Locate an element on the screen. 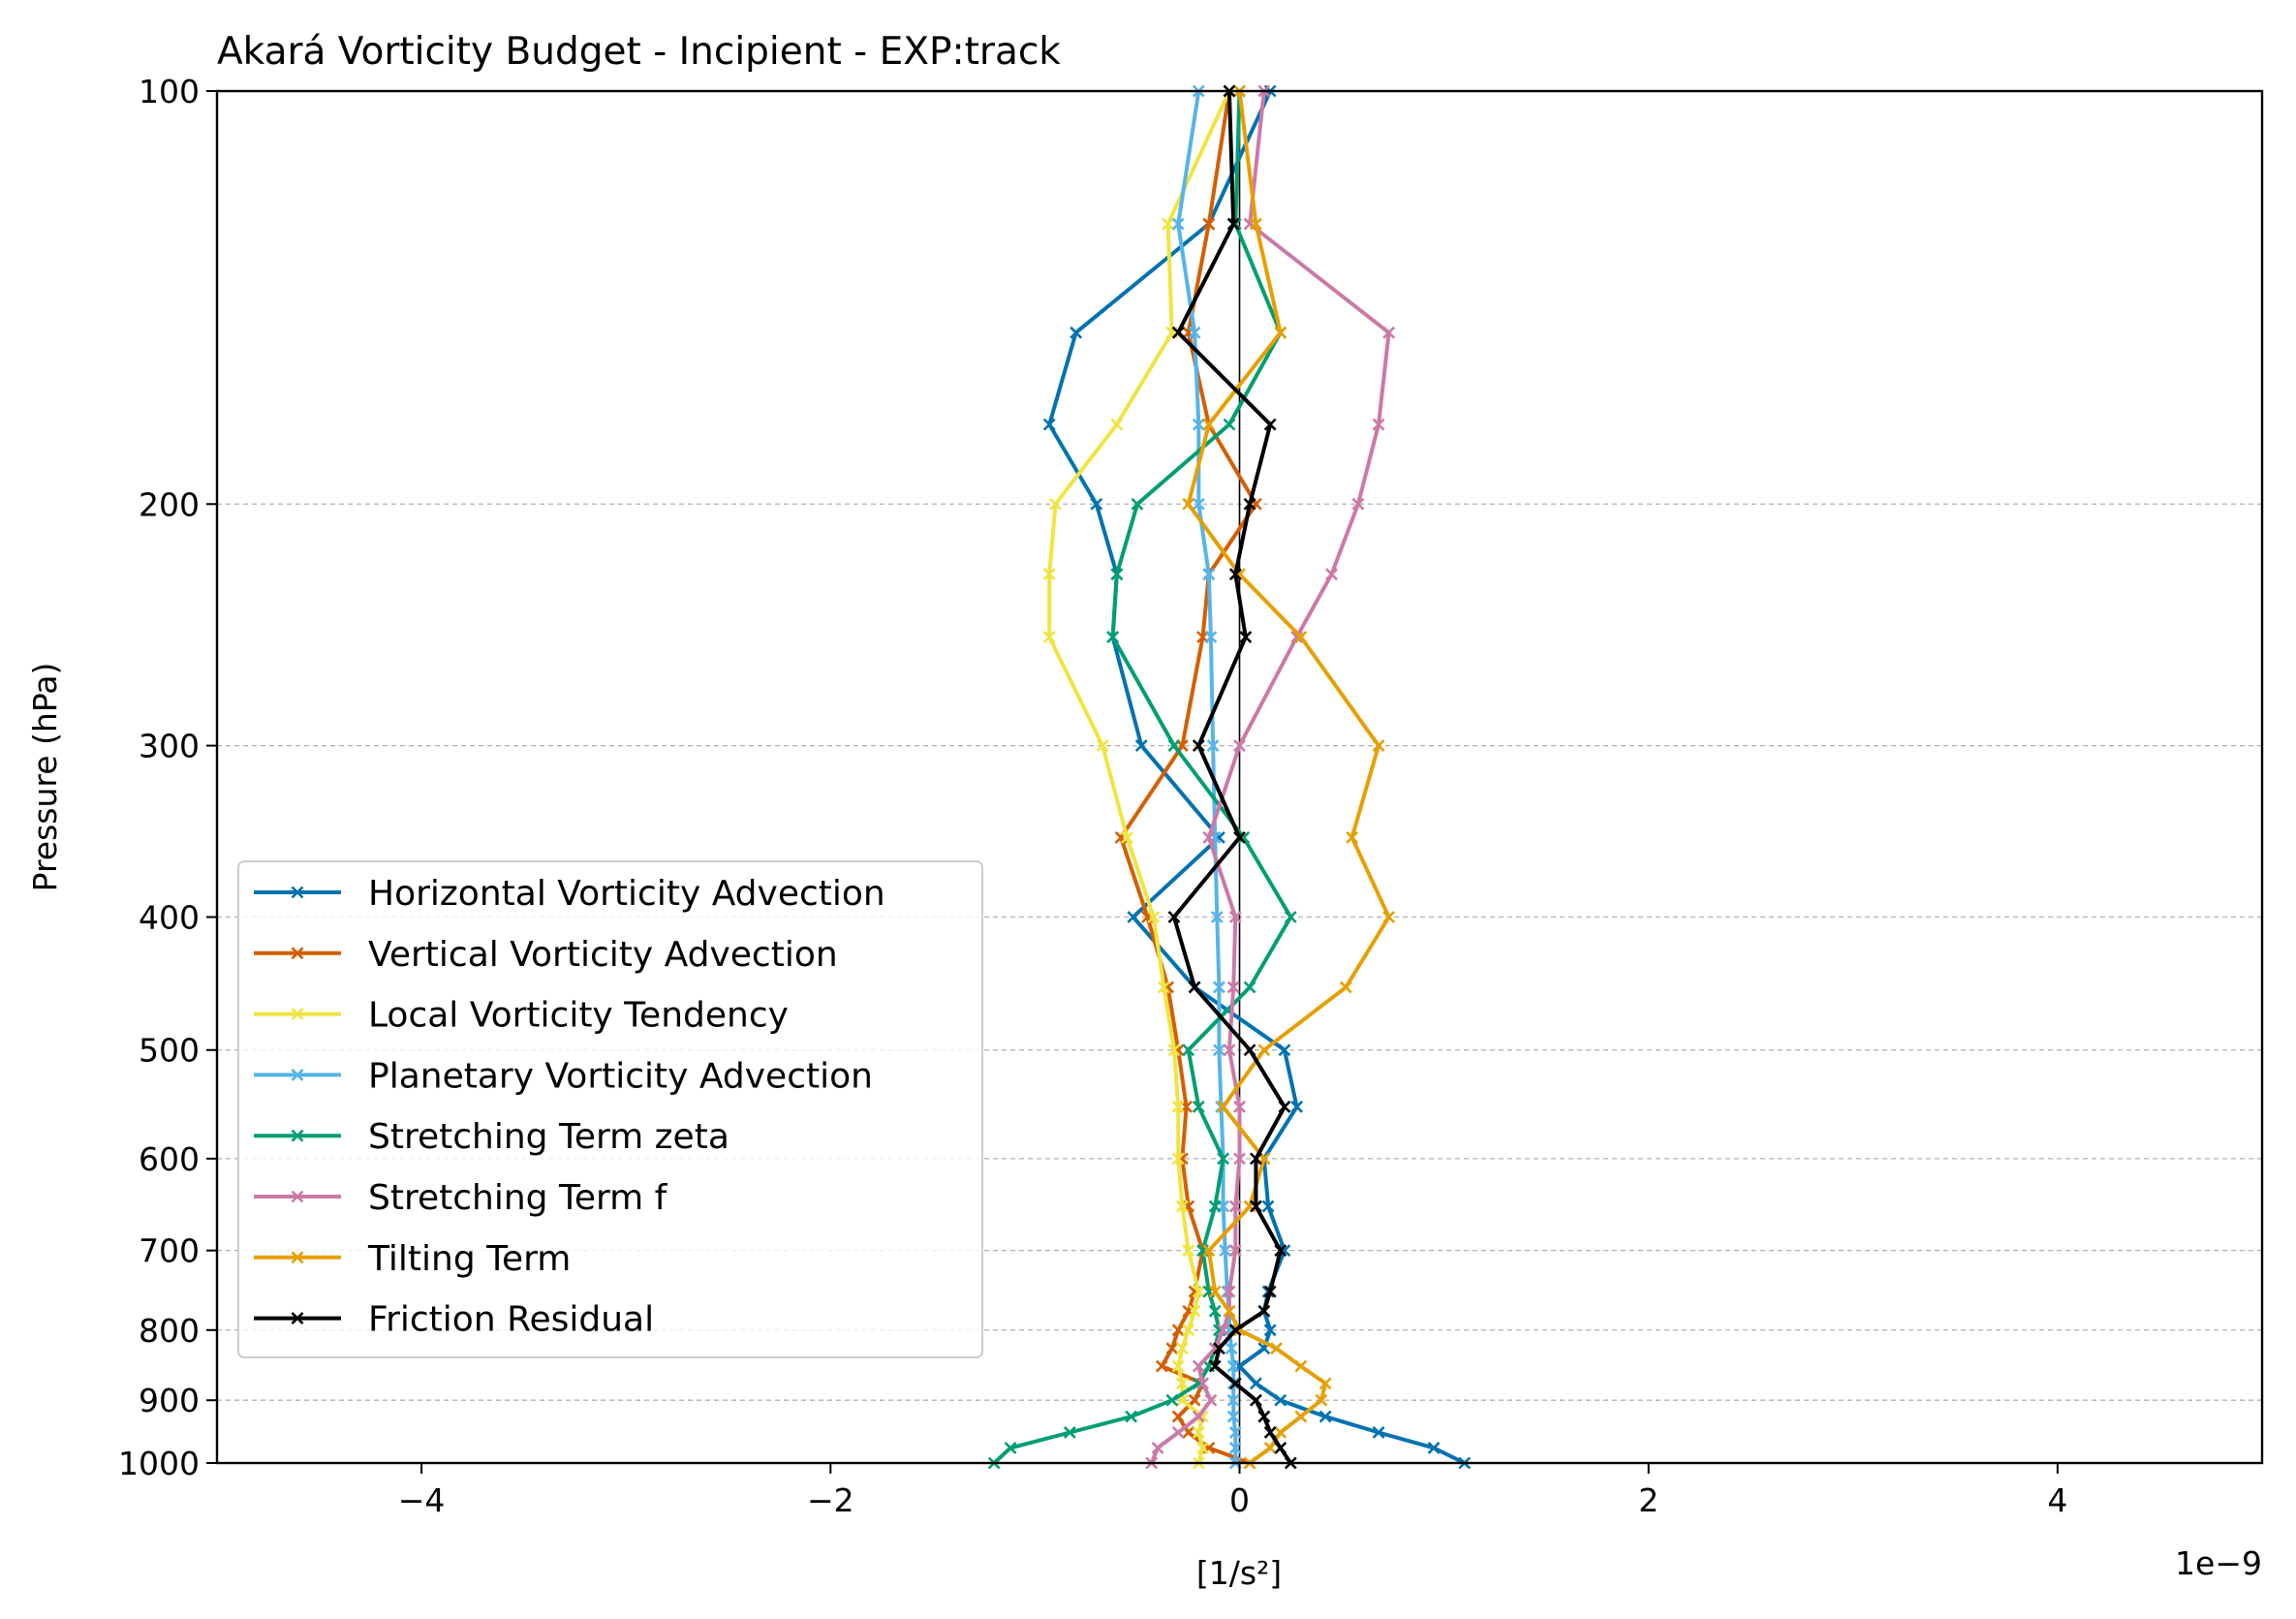  series-tilting-term is located at coordinates (1289, 777).